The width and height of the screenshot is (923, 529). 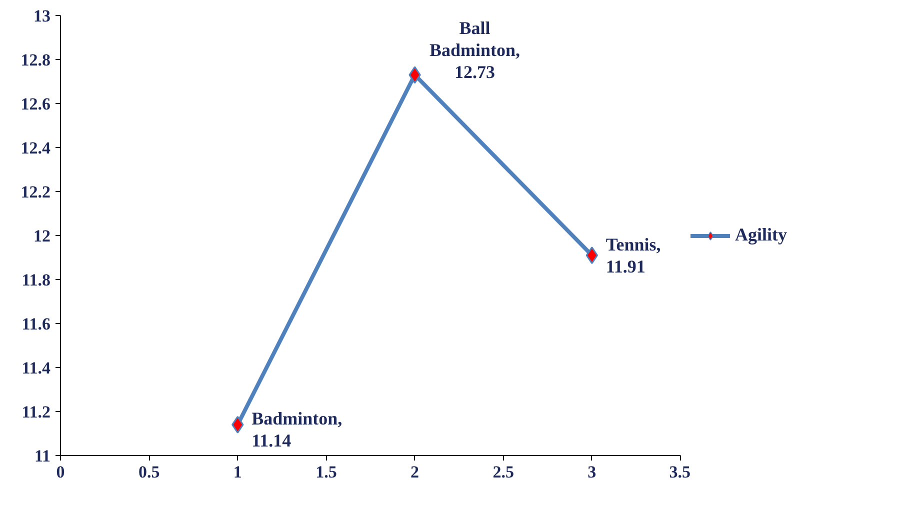 I want to click on x-tick-label: 0, so click(x=60, y=472).